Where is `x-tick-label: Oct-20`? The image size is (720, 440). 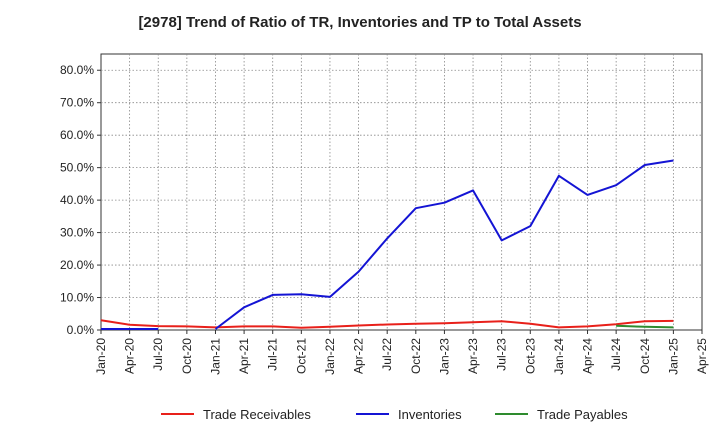 x-tick-label: Oct-20 is located at coordinates (187, 356).